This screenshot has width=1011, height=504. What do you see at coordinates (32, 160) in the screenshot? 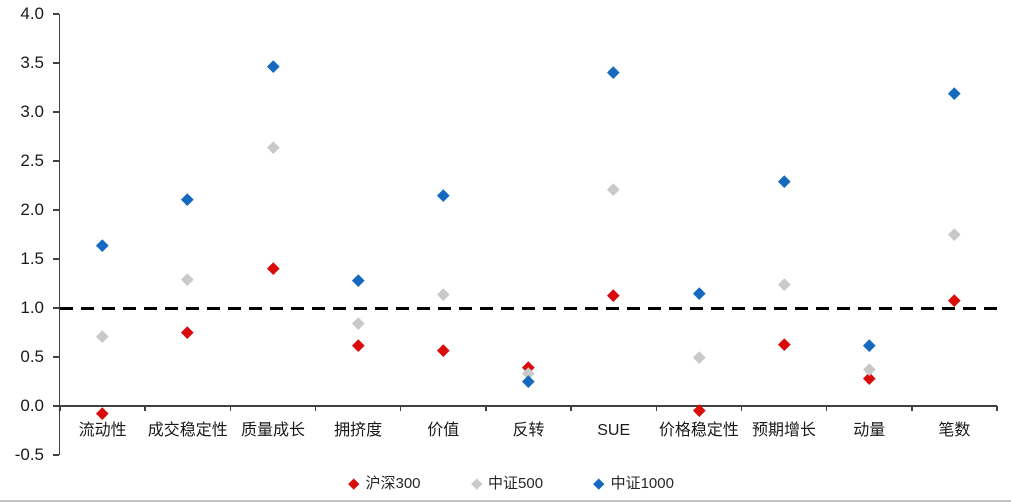
I see `y-tick-label: 2.5` at bounding box center [32, 160].